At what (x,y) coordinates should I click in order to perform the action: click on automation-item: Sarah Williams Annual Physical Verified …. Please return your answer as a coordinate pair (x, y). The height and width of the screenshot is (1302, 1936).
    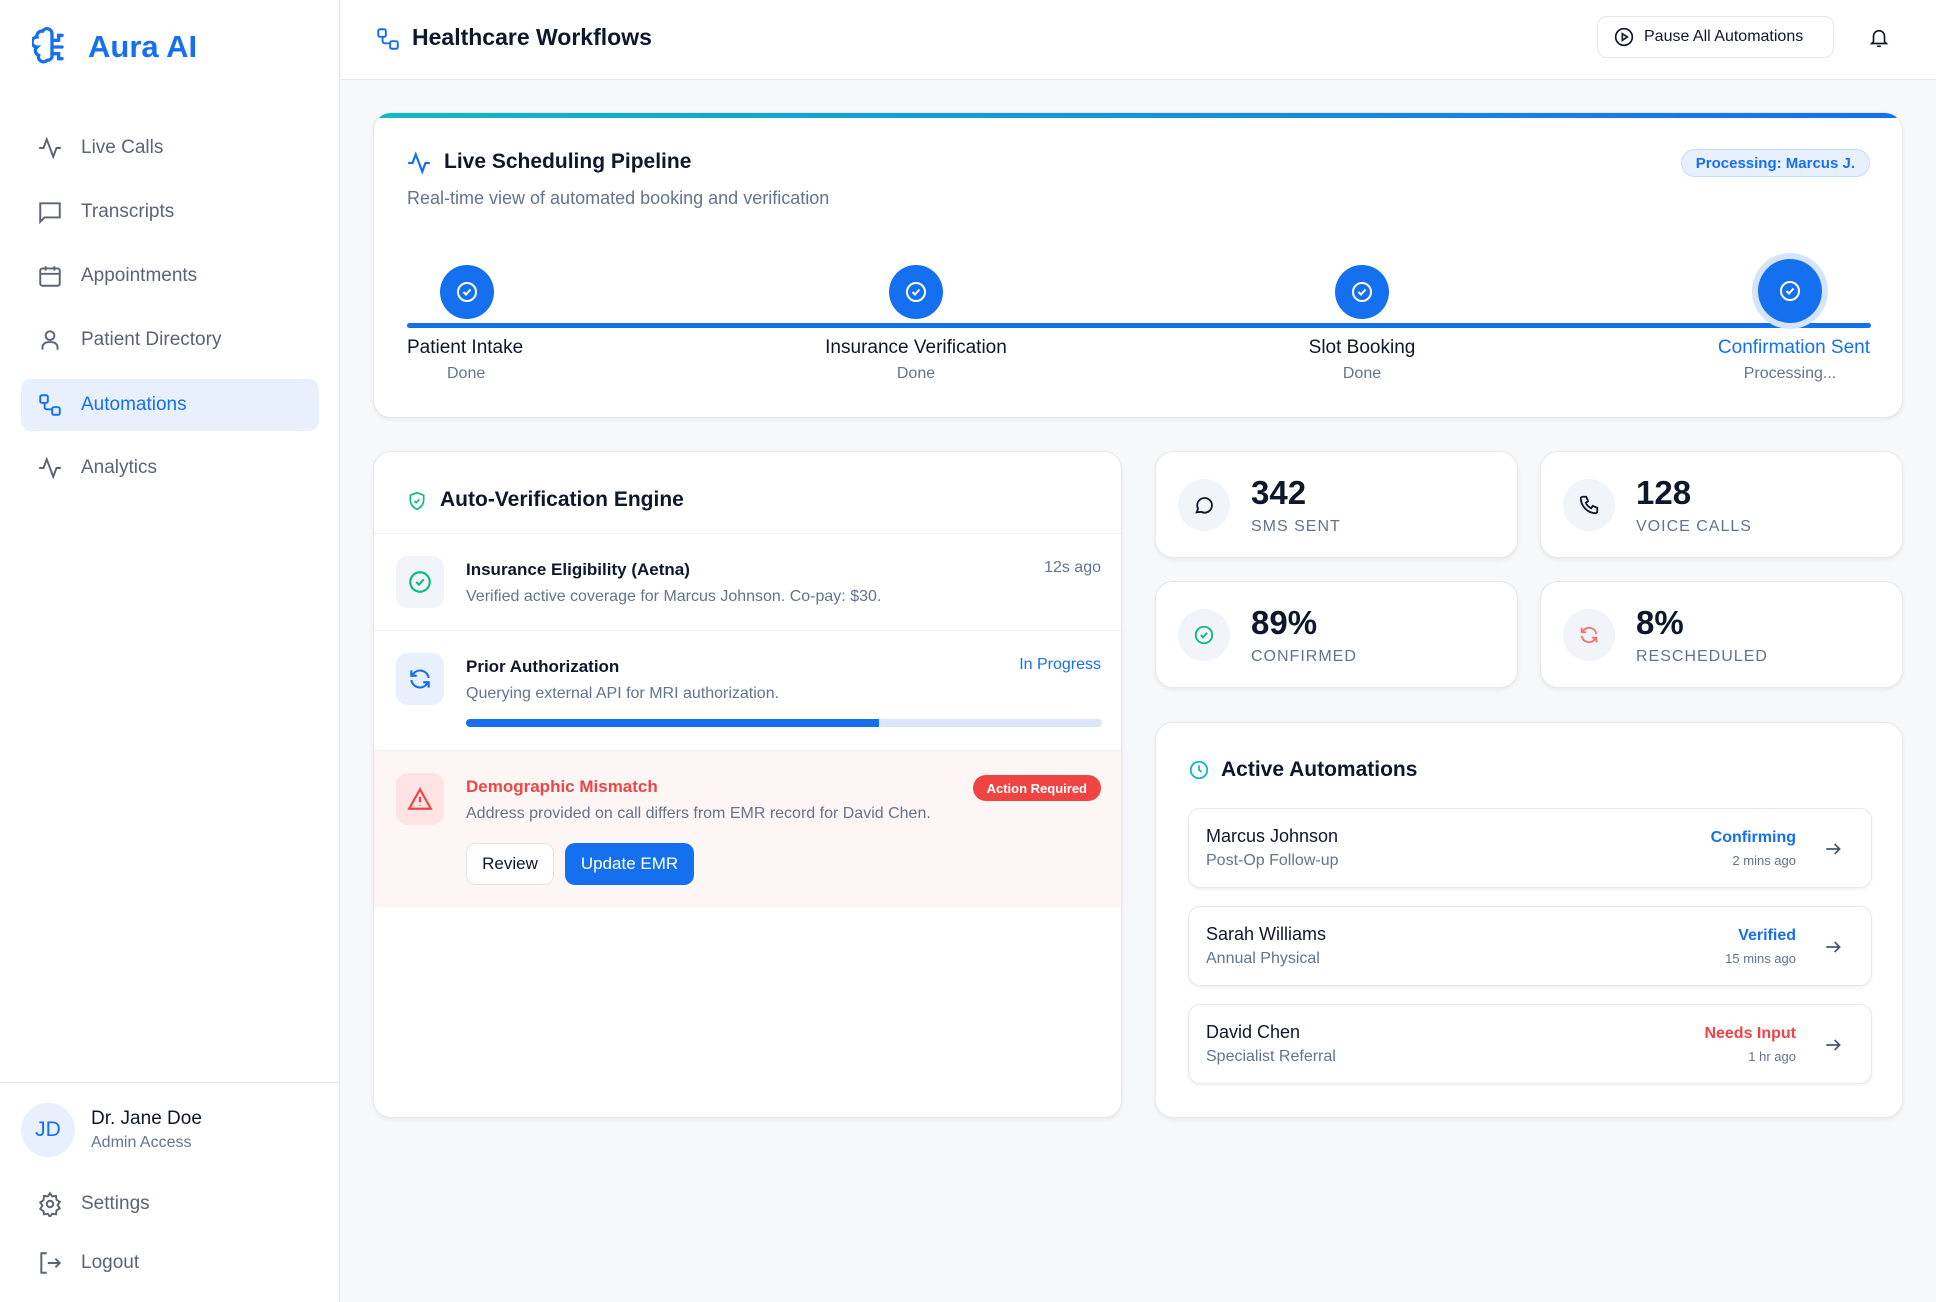
    Looking at the image, I should click on (1530, 946).